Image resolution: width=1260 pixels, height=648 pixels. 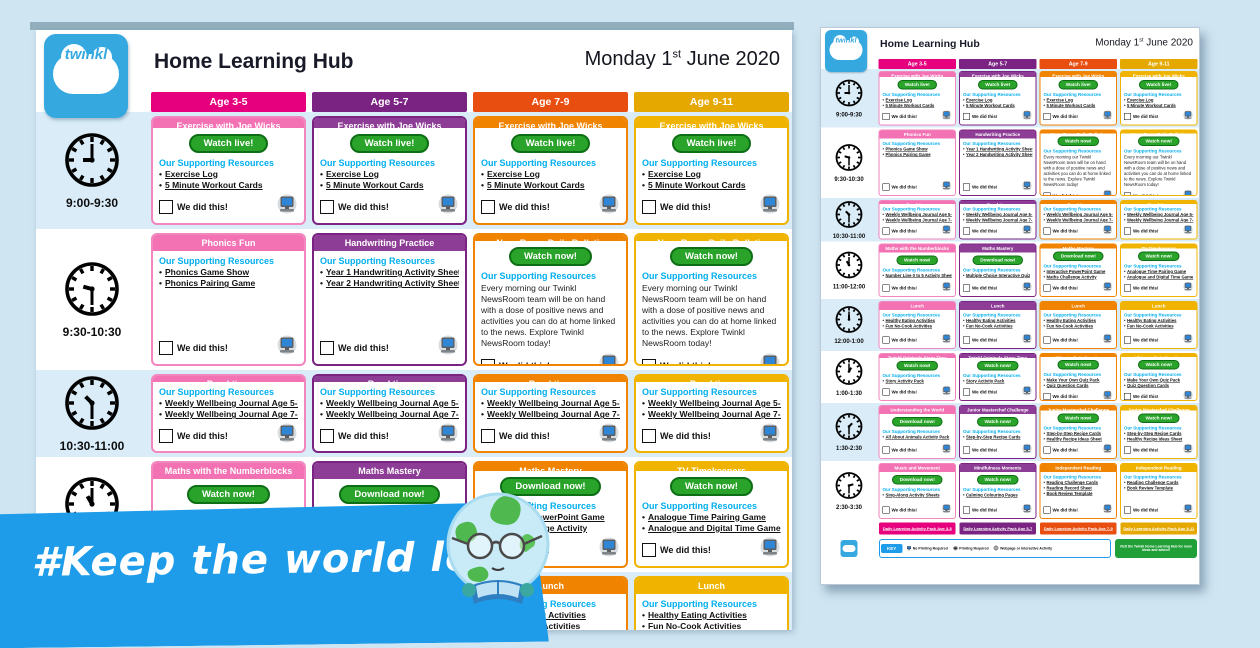 What do you see at coordinates (1067, 386) in the screenshot?
I see `resource-link: Quiz Question Cards` at bounding box center [1067, 386].